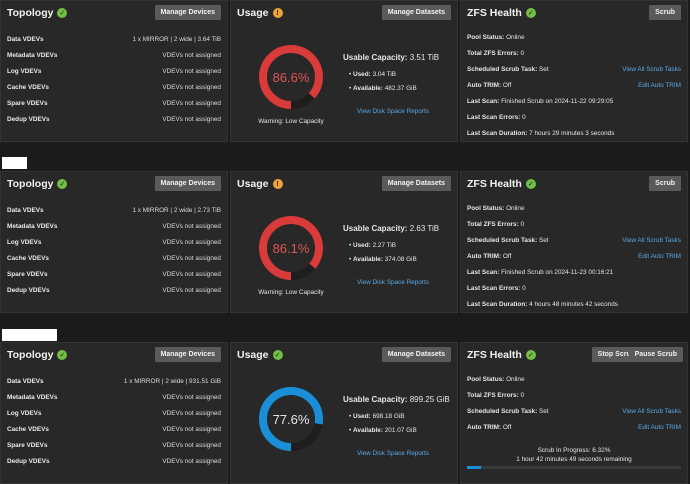 The height and width of the screenshot is (484, 690). I want to click on usable-capacity: Usable Capacity: 899.25 GiB, so click(396, 399).